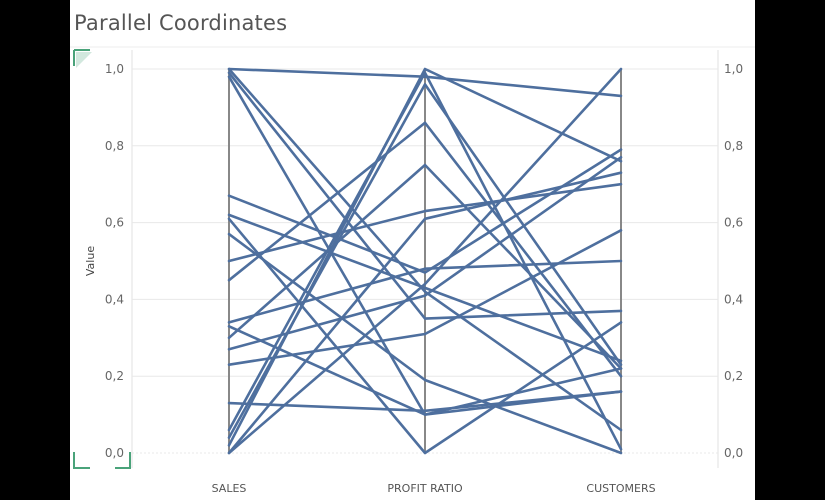 Image resolution: width=825 pixels, height=500 pixels. What do you see at coordinates (733, 453) in the screenshot?
I see `y-tick-label-right: 0,0` at bounding box center [733, 453].